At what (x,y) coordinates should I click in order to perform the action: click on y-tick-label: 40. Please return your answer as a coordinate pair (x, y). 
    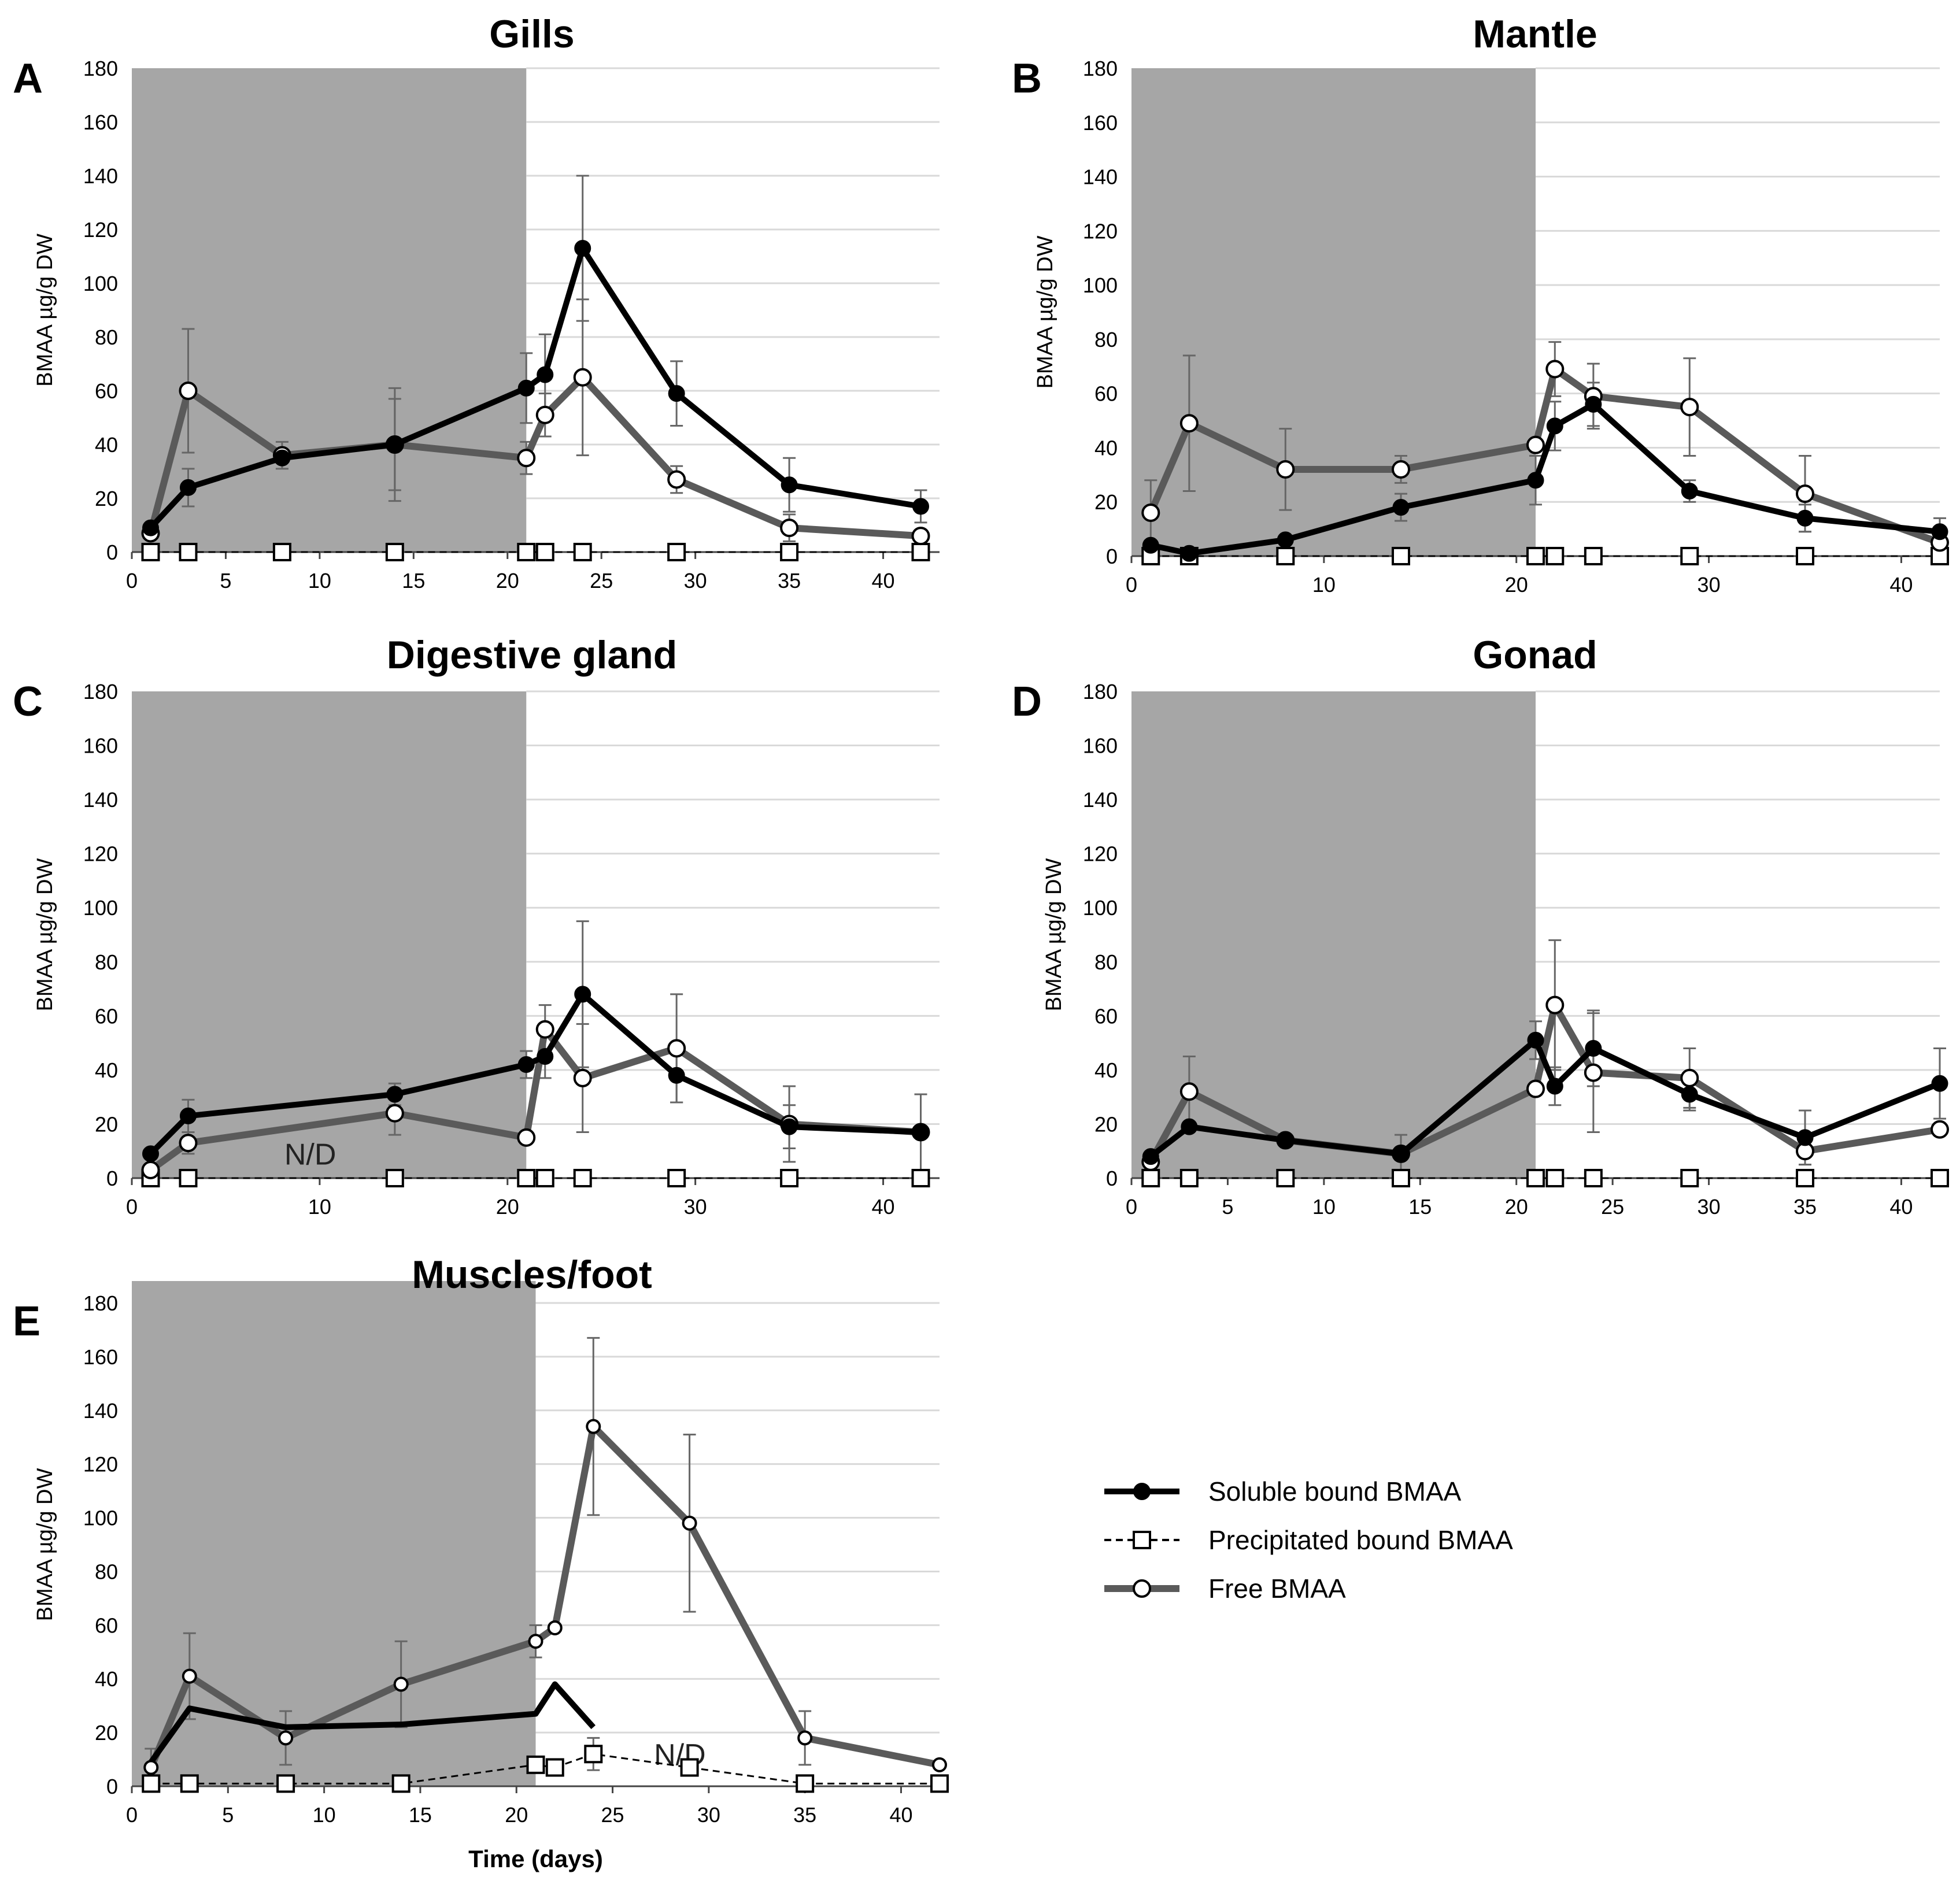
    Looking at the image, I should click on (1106, 1070).